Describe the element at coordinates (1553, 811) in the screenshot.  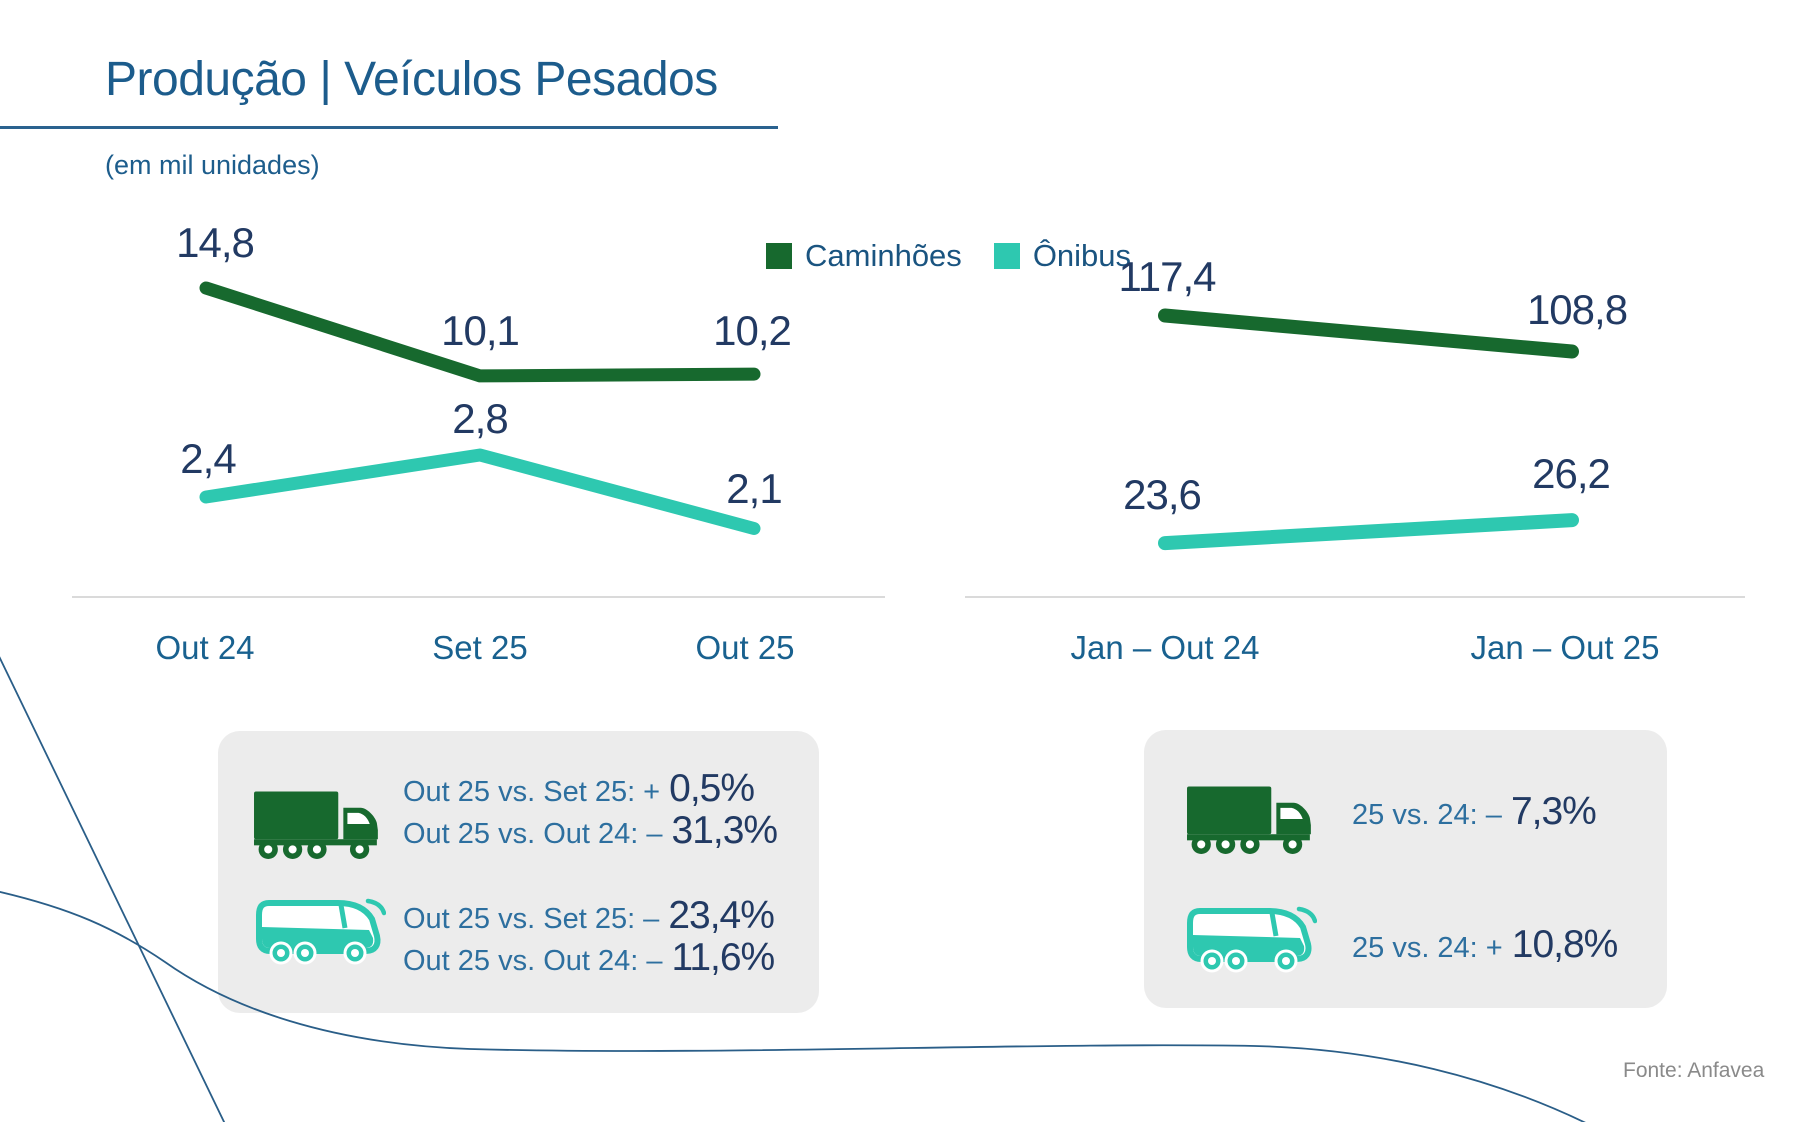
I see `annotation-value: 7,3%` at that location.